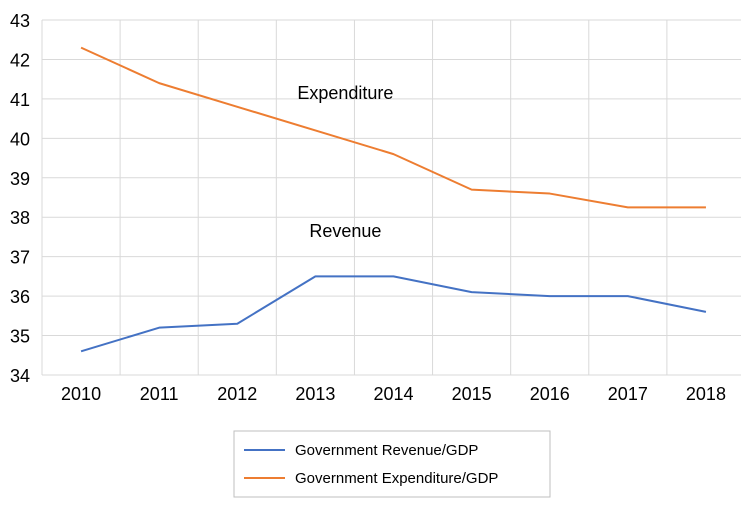 This screenshot has height=505, width=741. Describe the element at coordinates (20, 297) in the screenshot. I see `y-tick-label: 36` at that location.